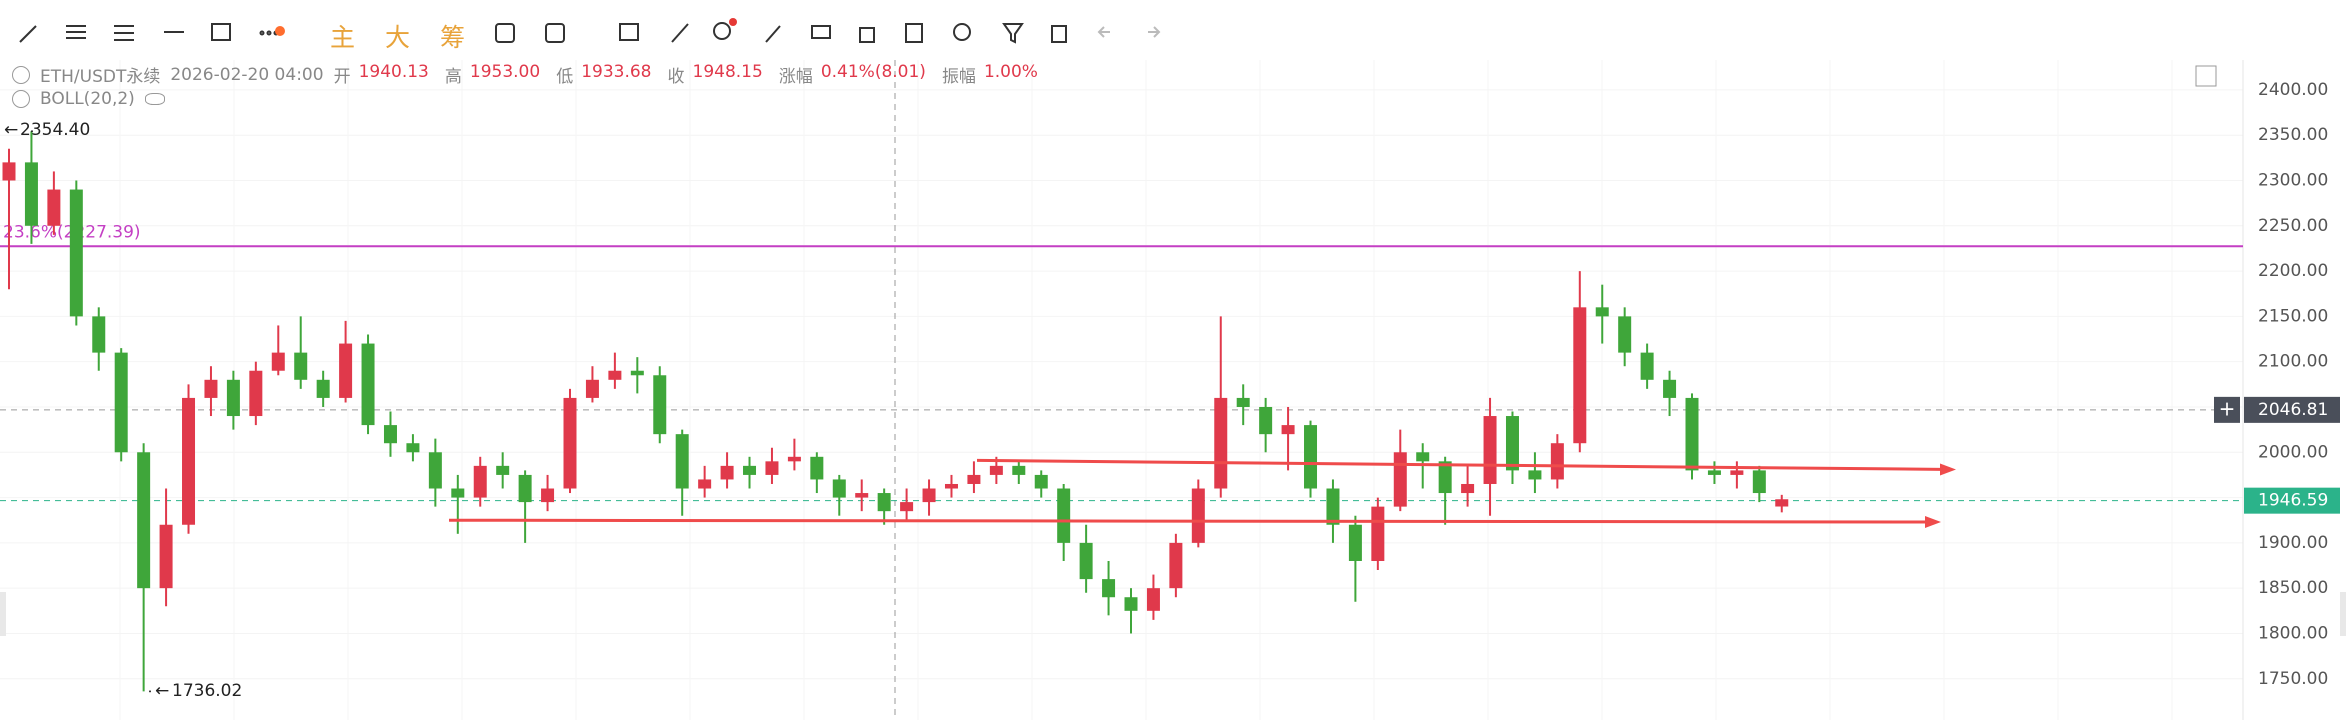 The image size is (2346, 720). What do you see at coordinates (1464, 464) in the screenshot?
I see `trend-line` at bounding box center [1464, 464].